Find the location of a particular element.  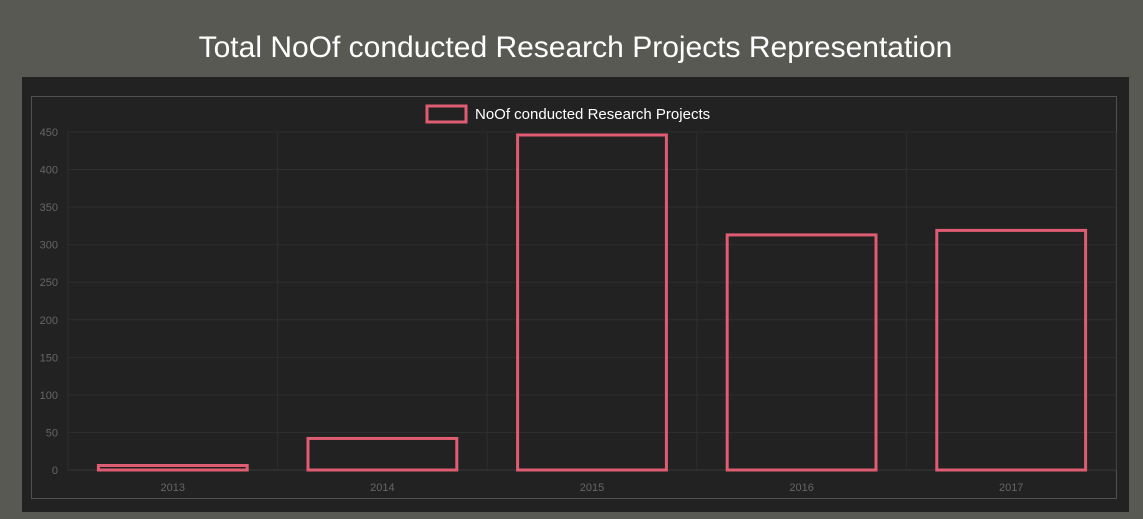

bar-2016 is located at coordinates (801, 352).